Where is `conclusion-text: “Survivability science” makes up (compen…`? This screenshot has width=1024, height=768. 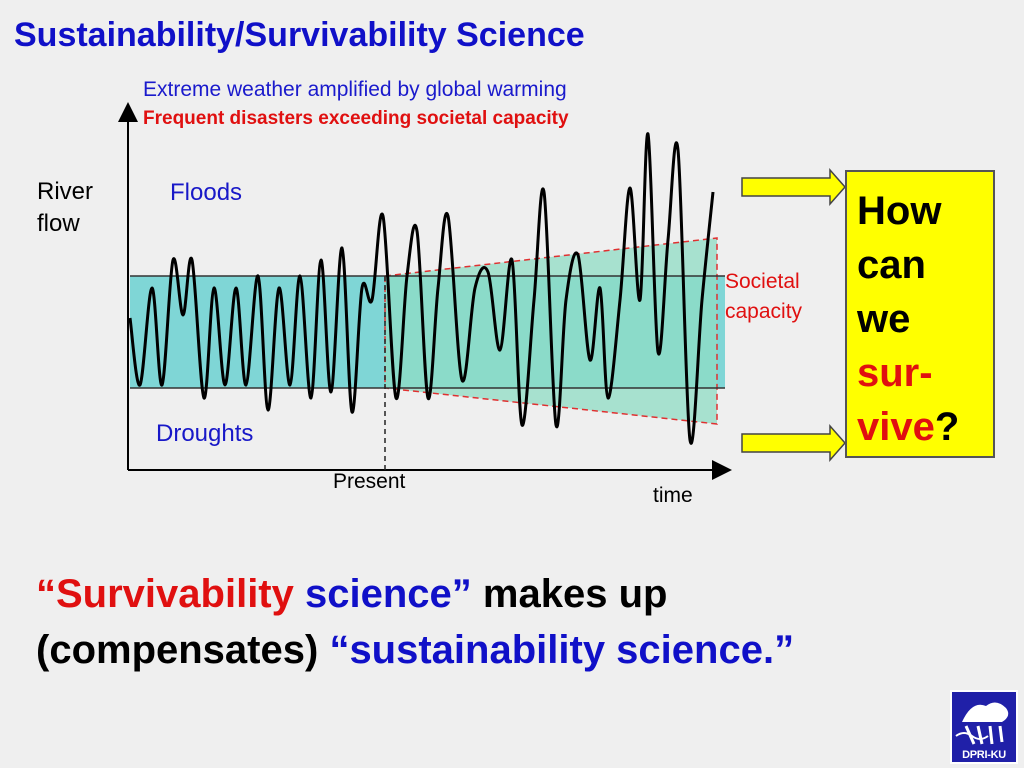
conclusion-text: “Survivability science” makes up (compen… is located at coordinates (415, 622).